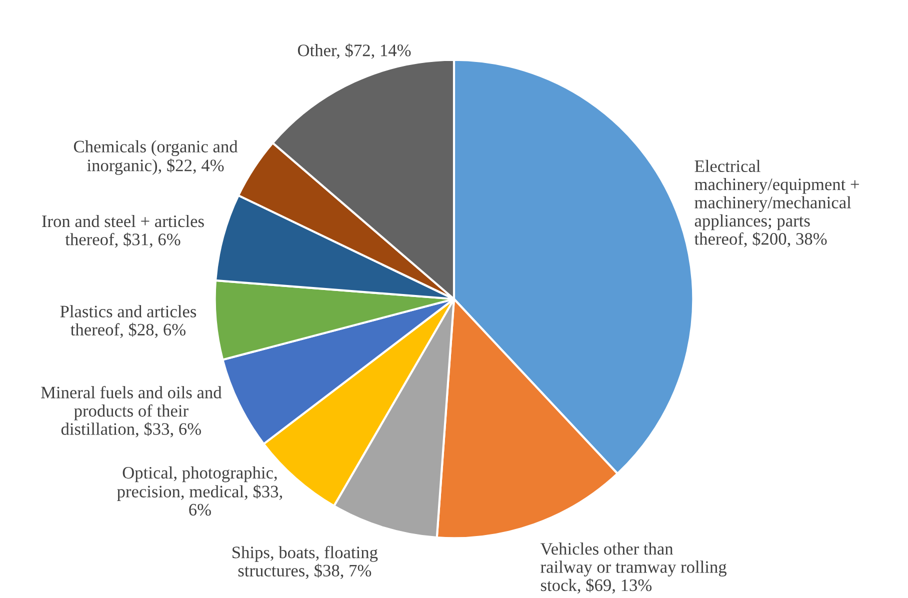 The image size is (908, 598). What do you see at coordinates (131, 412) in the screenshot?
I see `slice-label: Mineral fuels and oils and products of their distillation, $33, 6%` at bounding box center [131, 412].